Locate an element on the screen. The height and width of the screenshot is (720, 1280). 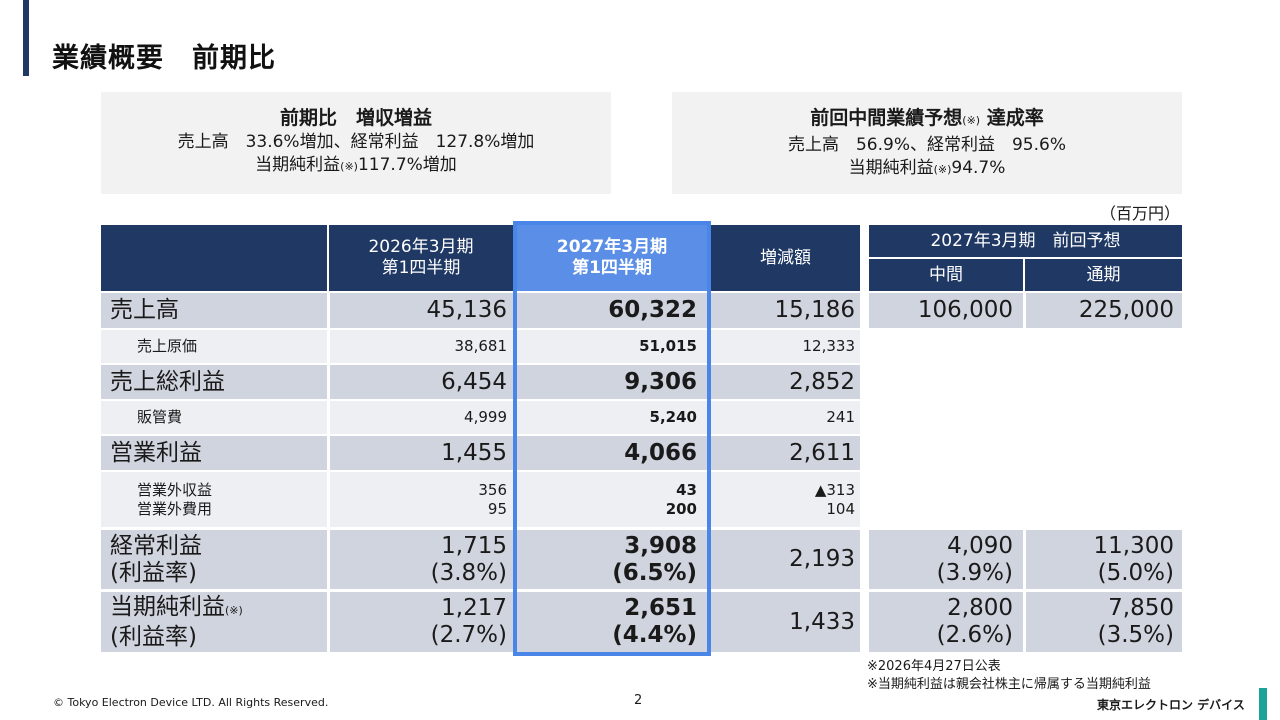
change-value-line1: ▲313 is located at coordinates (834, 489).